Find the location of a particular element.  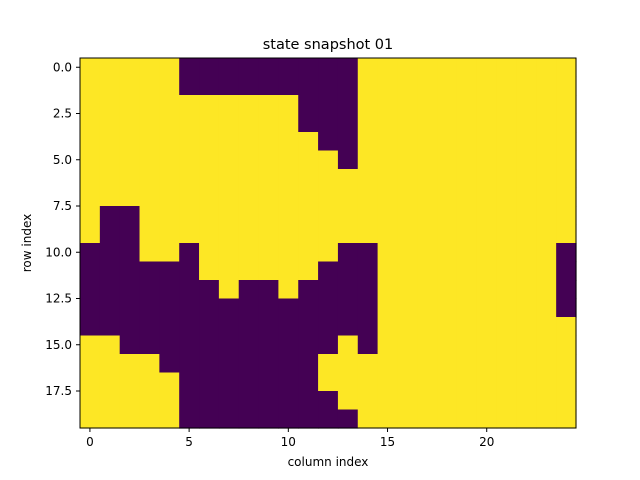

y-axis-ticks: 0.0 2.5 5.0 7.5 10.0 12.5 15.0 17.5 is located at coordinates (62, 229).